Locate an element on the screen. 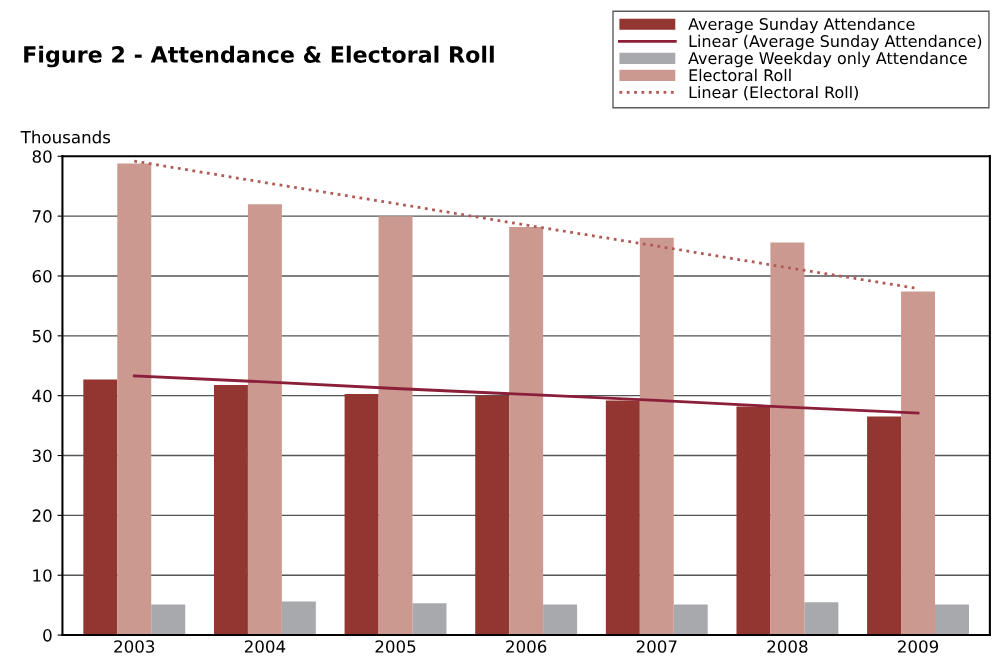  legend-label: Linear (Electoral Roll) is located at coordinates (773, 93).